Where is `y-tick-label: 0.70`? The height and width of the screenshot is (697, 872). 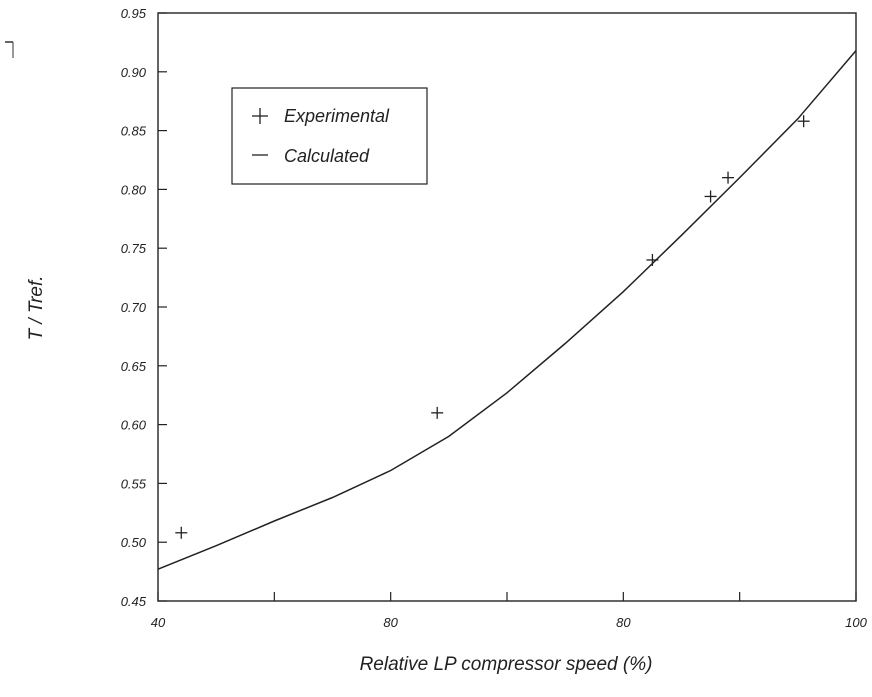
y-tick-label: 0.70 is located at coordinates (134, 307).